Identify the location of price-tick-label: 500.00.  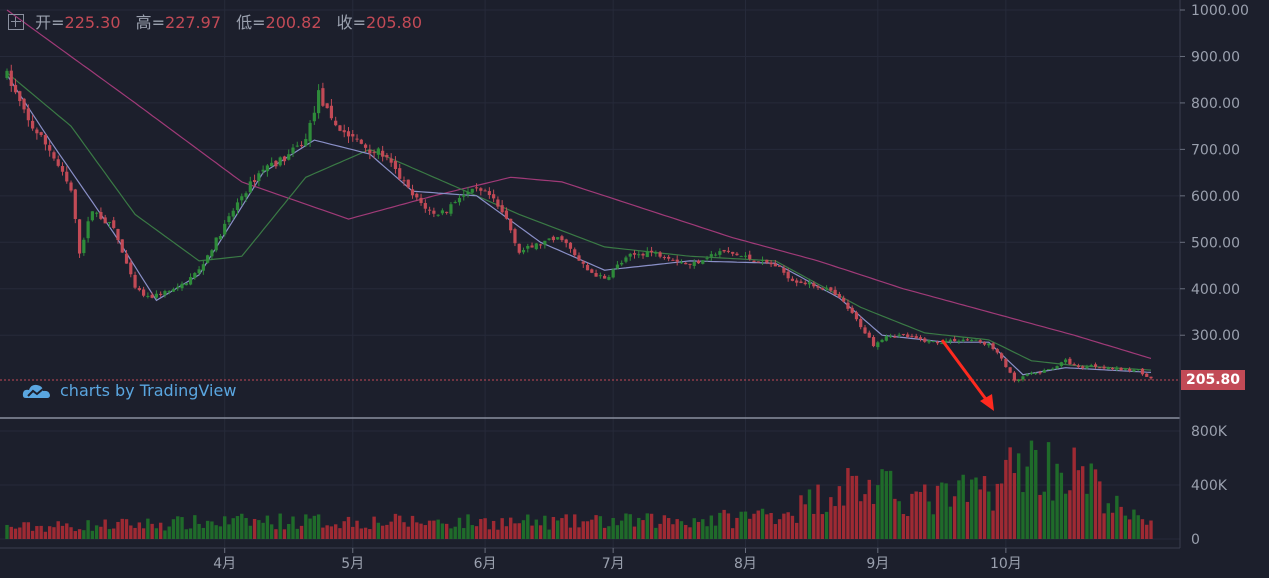
(1215, 243).